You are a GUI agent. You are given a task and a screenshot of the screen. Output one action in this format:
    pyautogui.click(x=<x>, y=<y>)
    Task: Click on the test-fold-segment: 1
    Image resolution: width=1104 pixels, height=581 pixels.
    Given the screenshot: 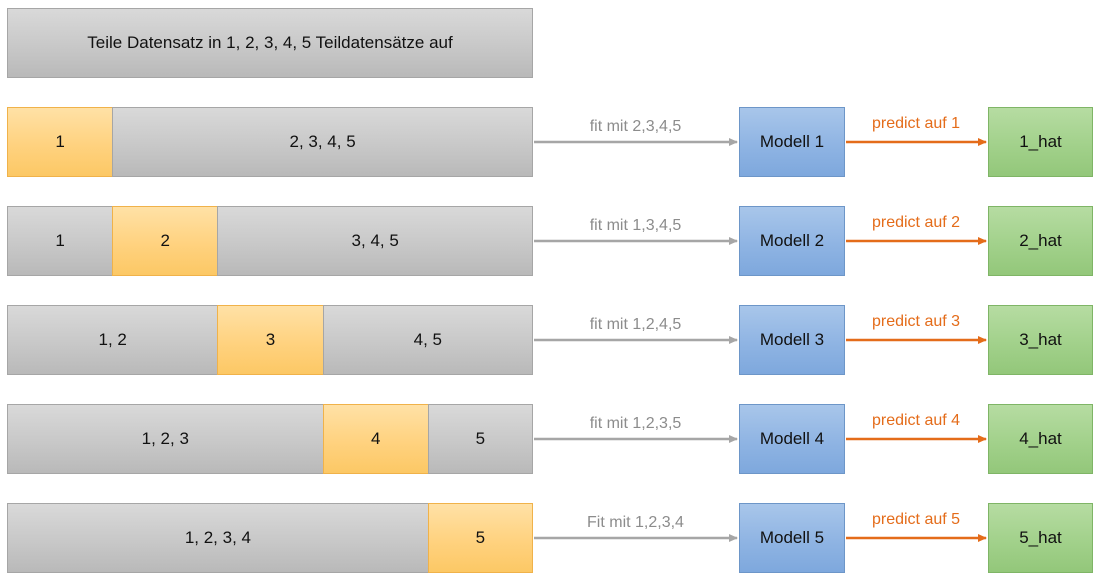 What is the action you would take?
    pyautogui.click(x=60, y=142)
    